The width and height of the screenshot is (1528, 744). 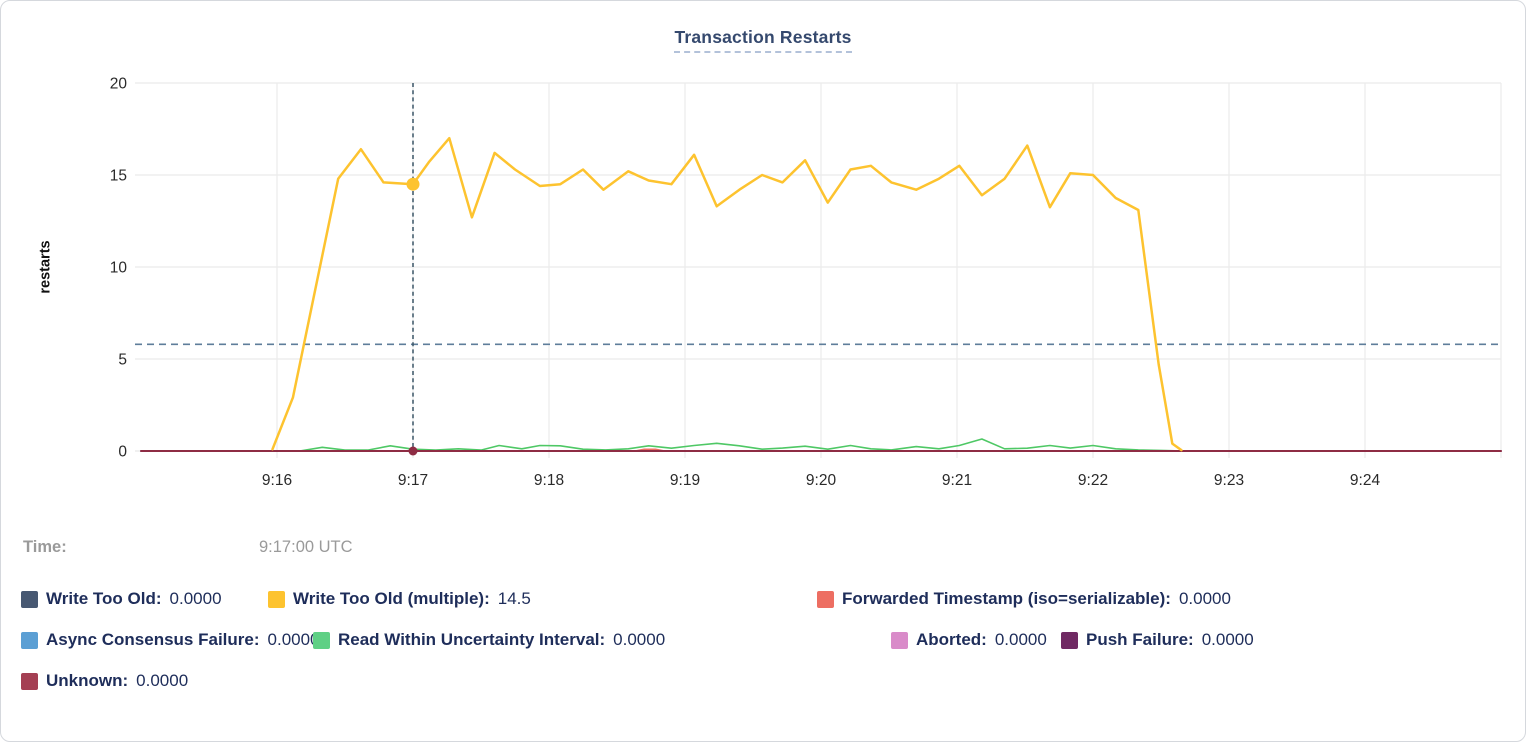 I want to click on legend-series-label: Write Too Old (multiple):, so click(x=391, y=598).